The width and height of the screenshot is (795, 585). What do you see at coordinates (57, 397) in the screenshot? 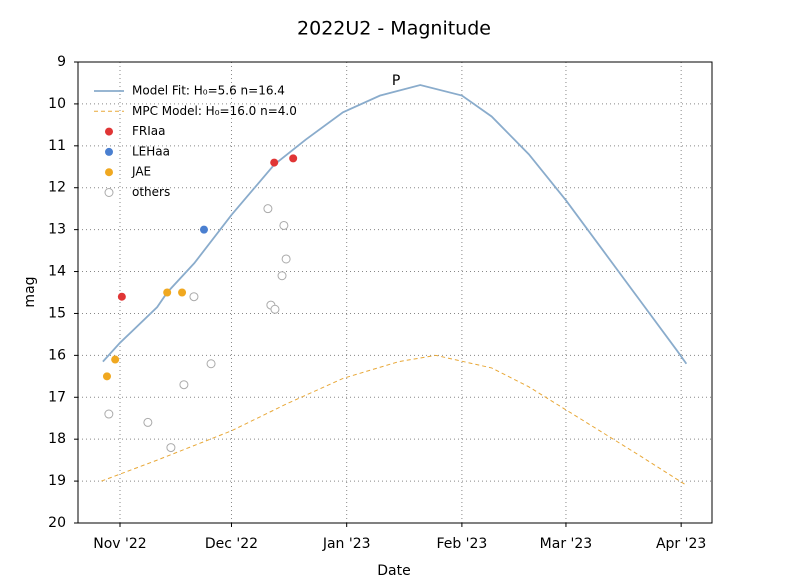
I see `y-tick-label: 17` at bounding box center [57, 397].